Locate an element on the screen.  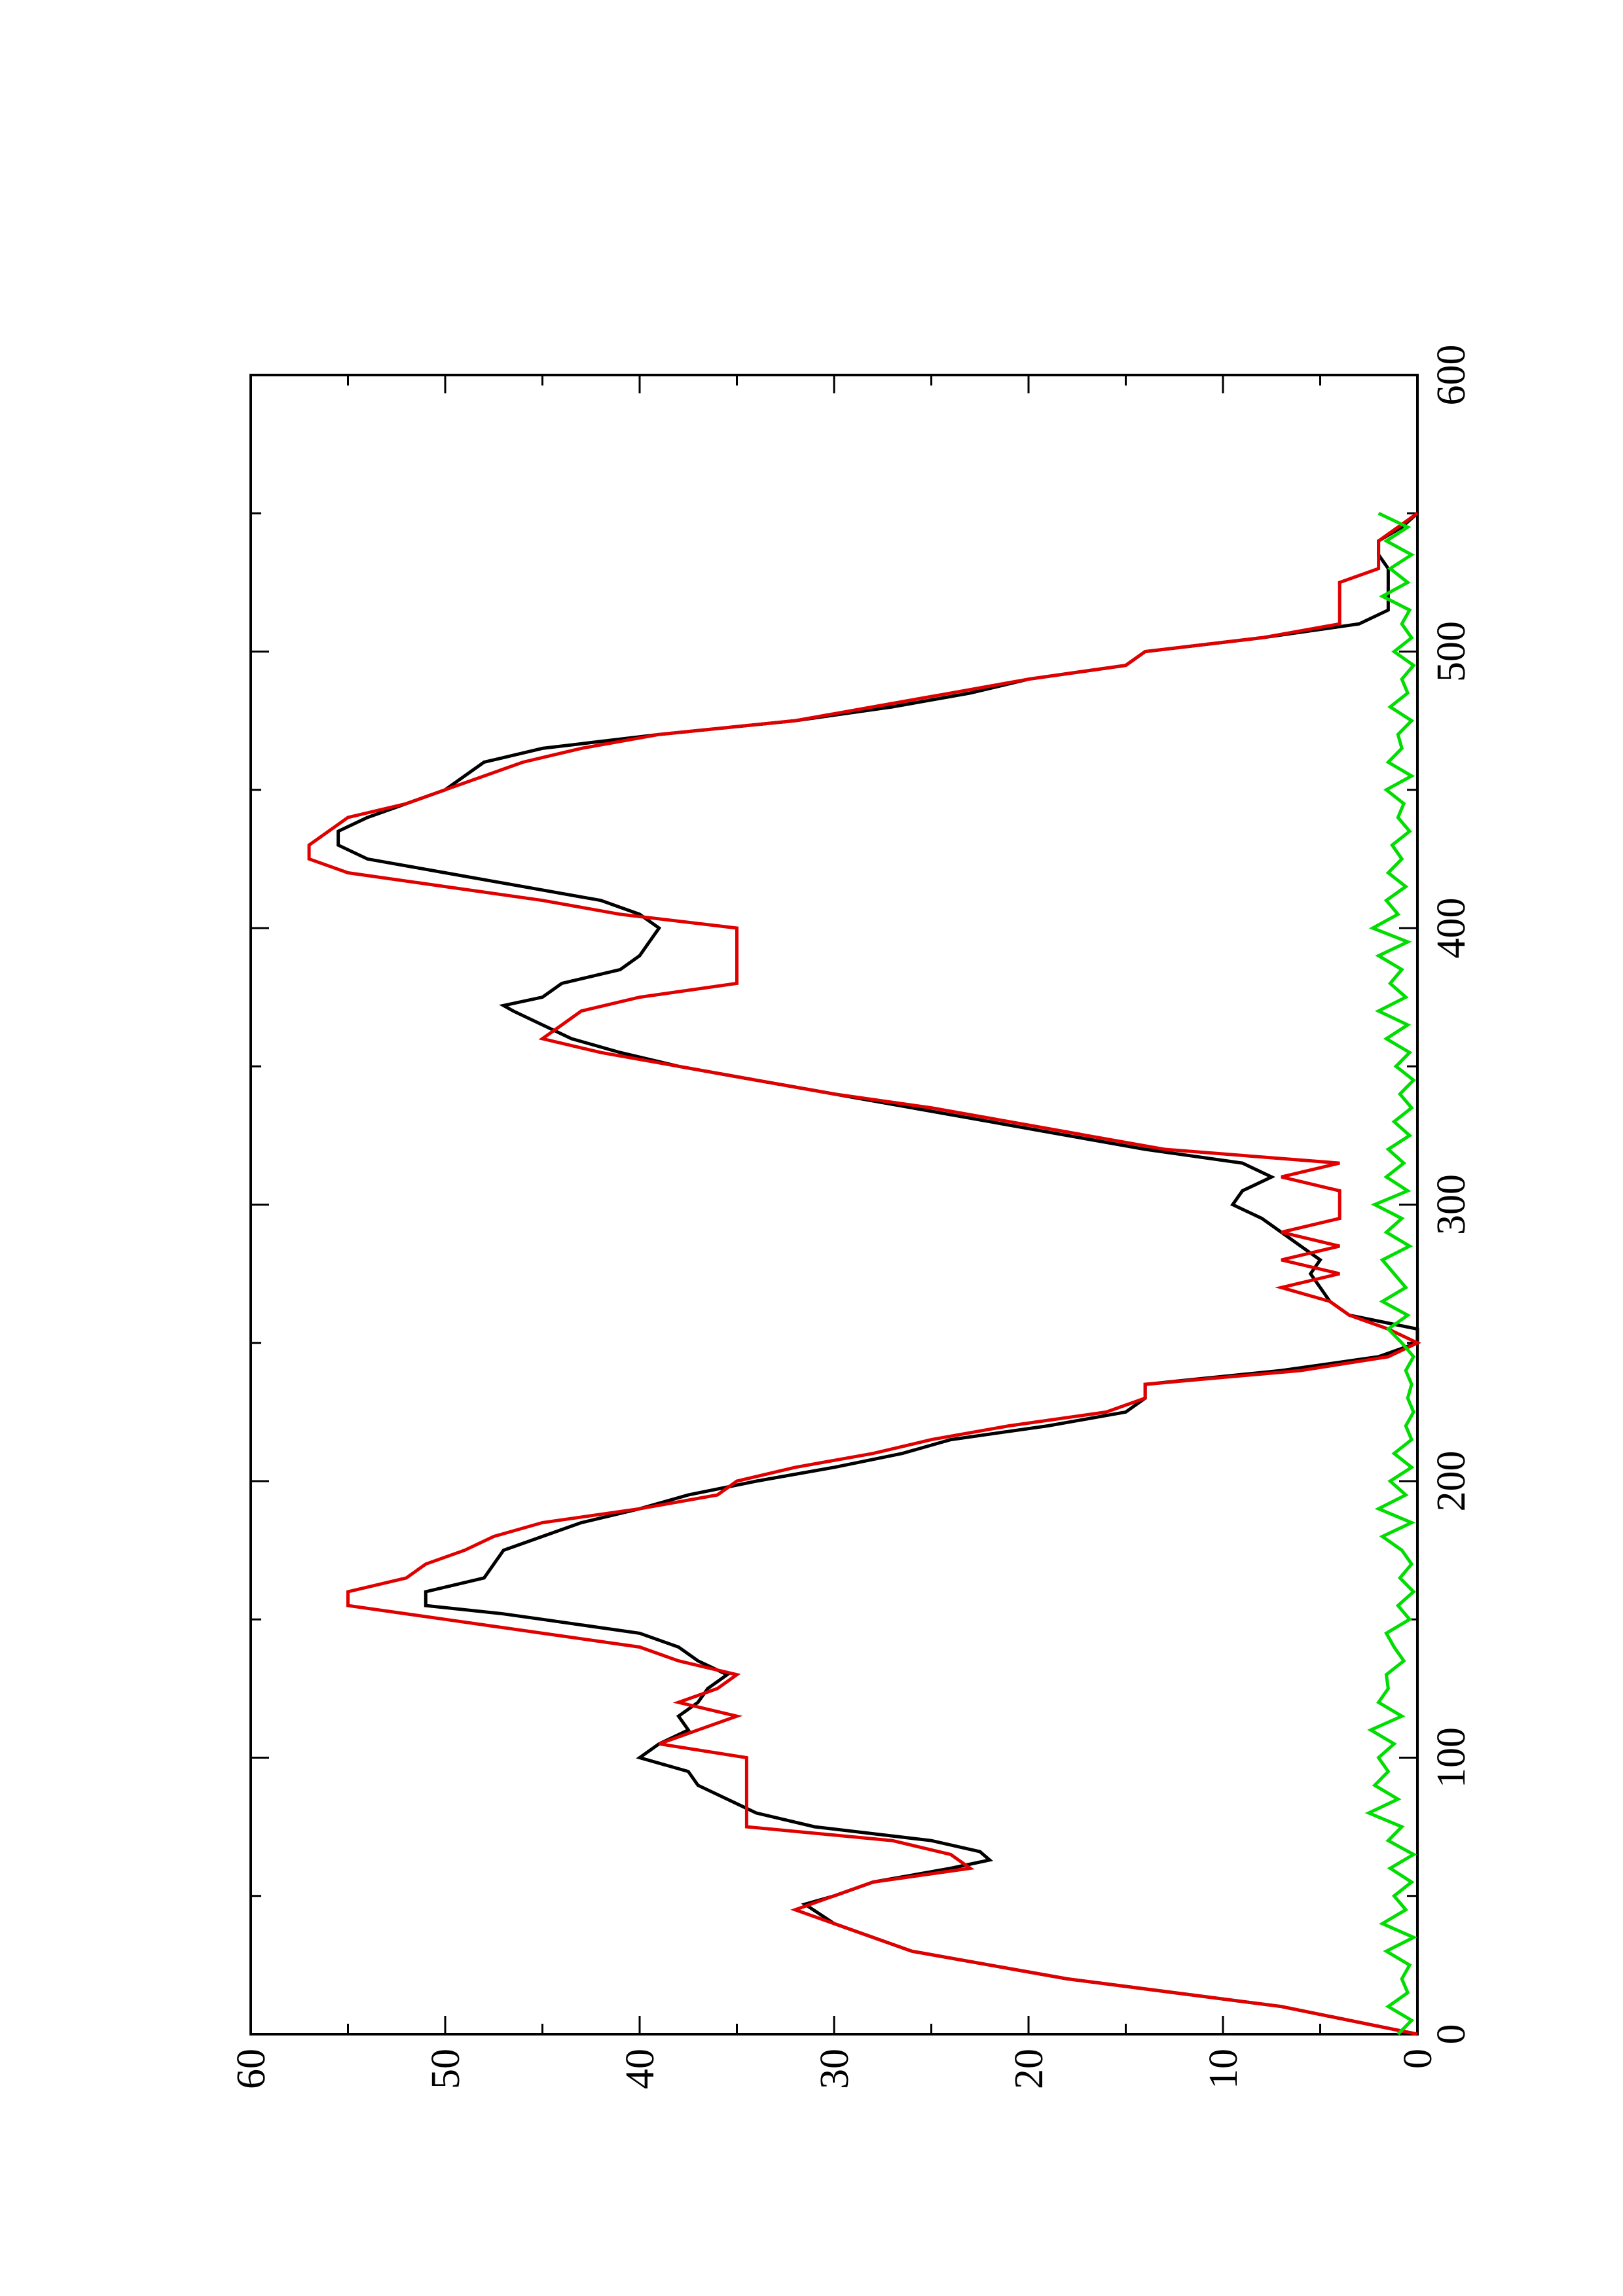
y-tick-label: 40 is located at coordinates (640, 2069).